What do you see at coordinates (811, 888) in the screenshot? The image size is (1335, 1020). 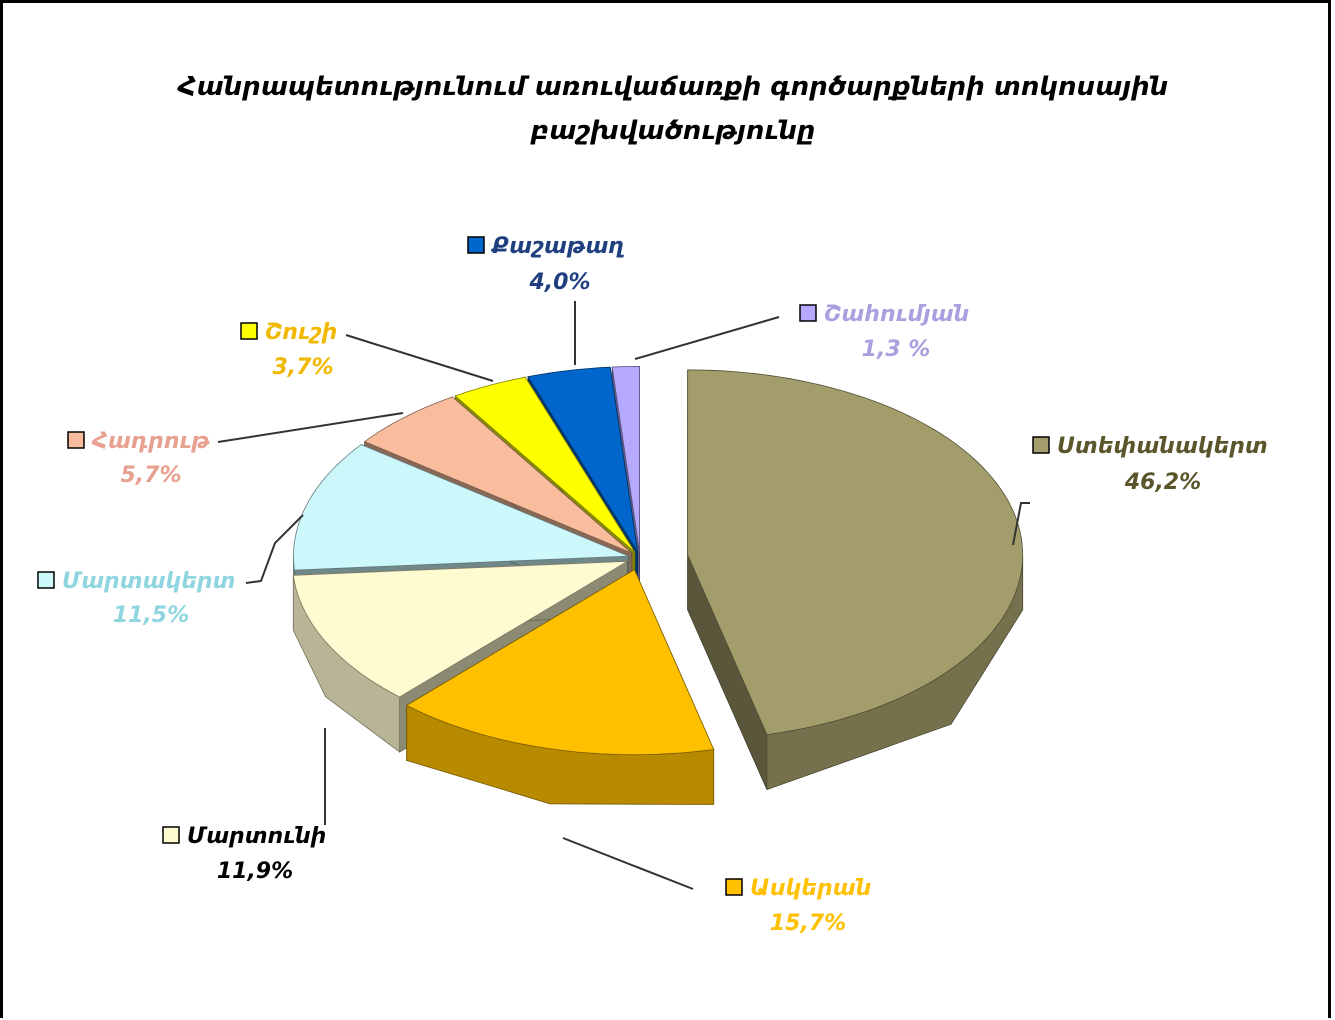 I see `slice-name: Ասկերան` at bounding box center [811, 888].